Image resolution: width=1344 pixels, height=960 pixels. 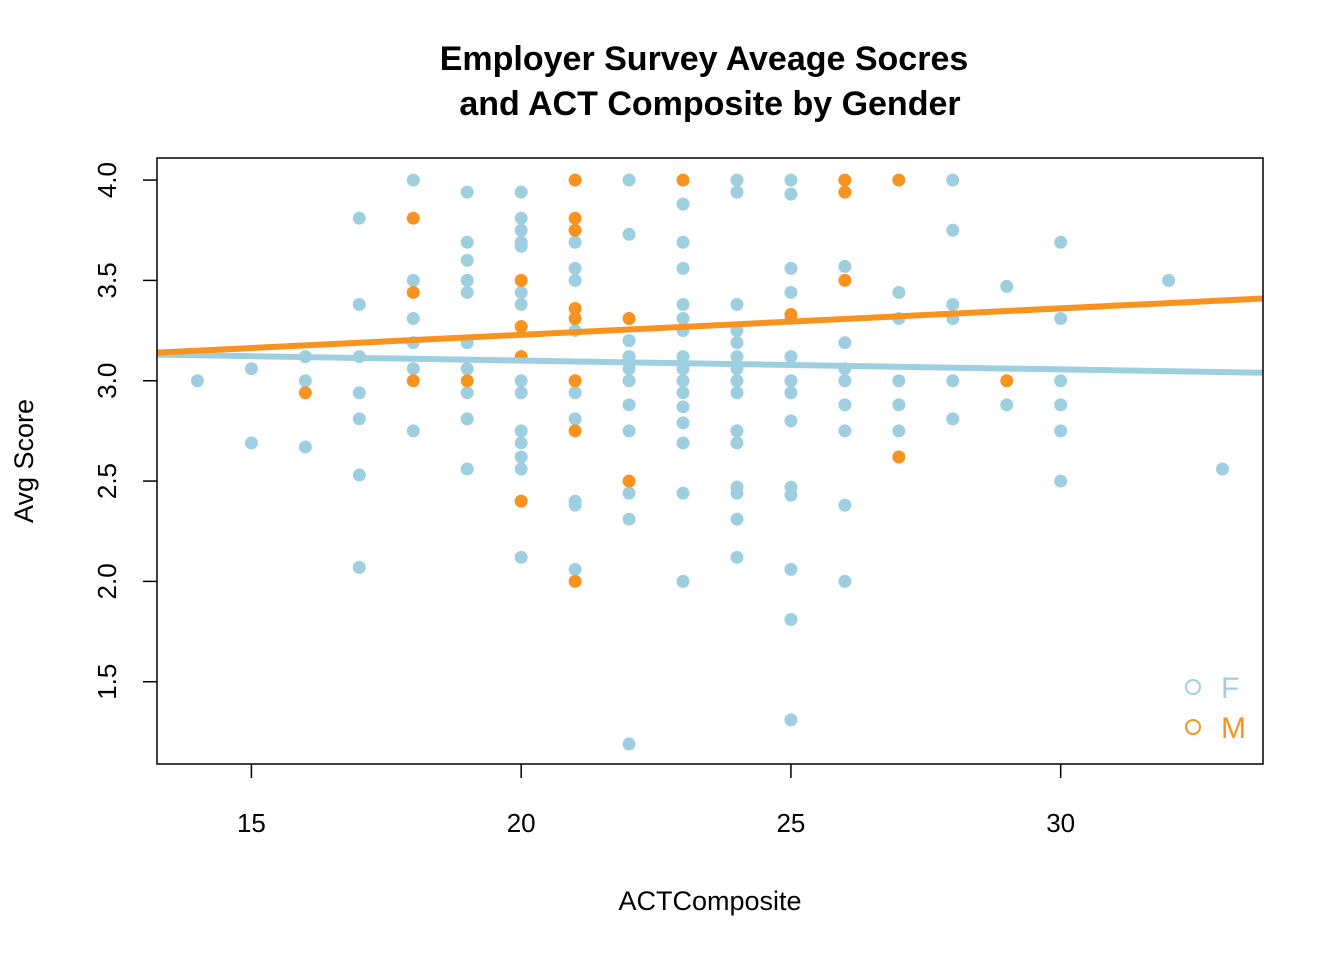 I want to click on y-tick-label-2: 2.5, so click(x=107, y=481).